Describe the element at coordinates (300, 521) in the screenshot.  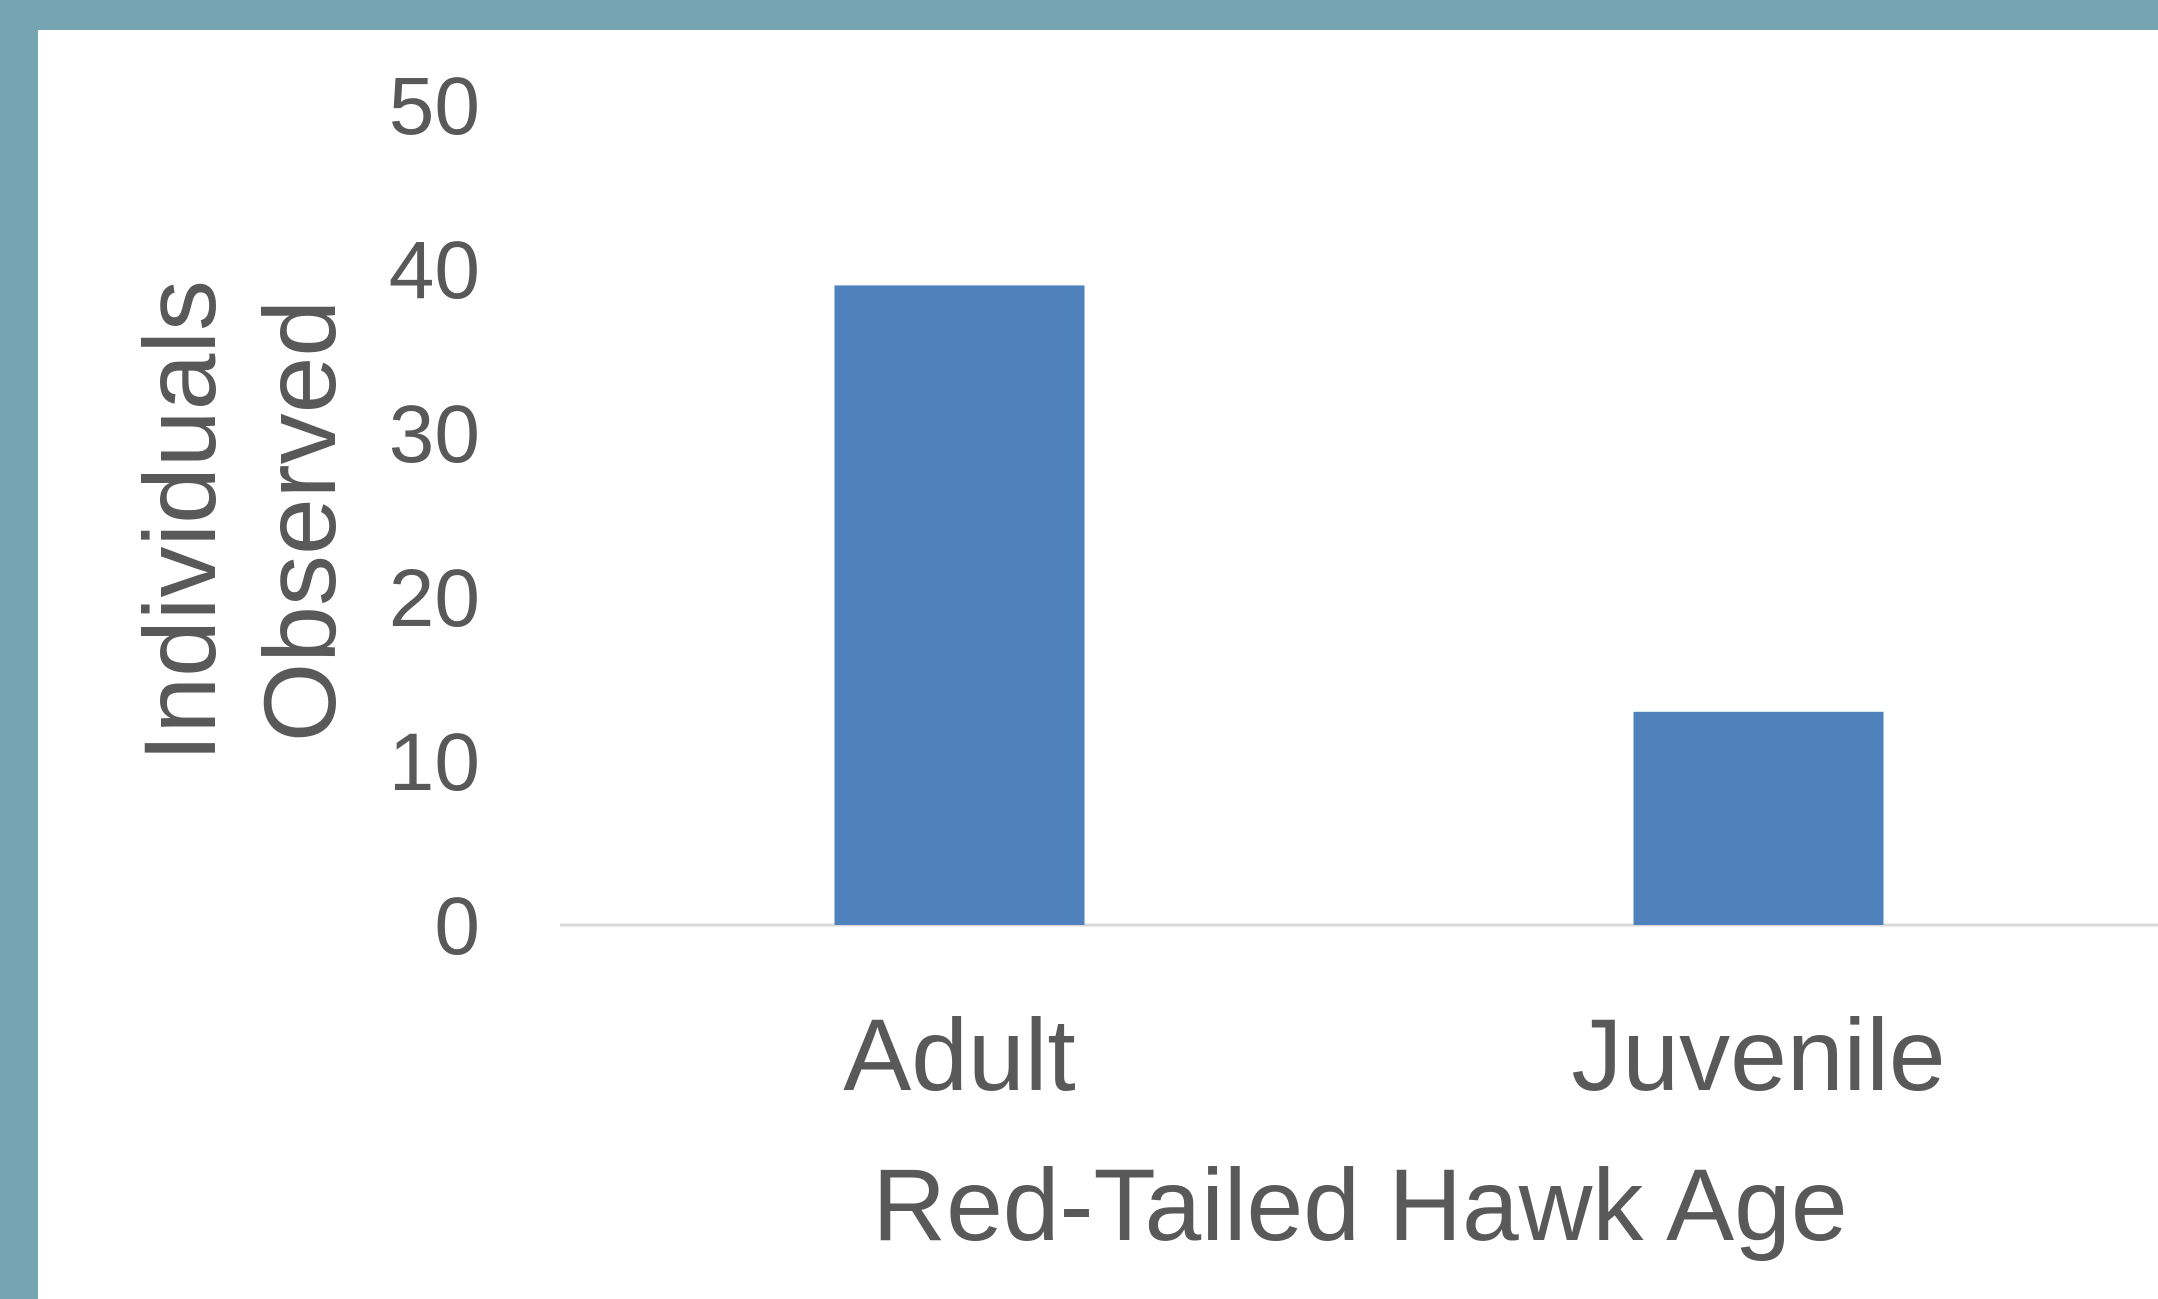
I see `y-axis-title-line-2: Observed` at that location.